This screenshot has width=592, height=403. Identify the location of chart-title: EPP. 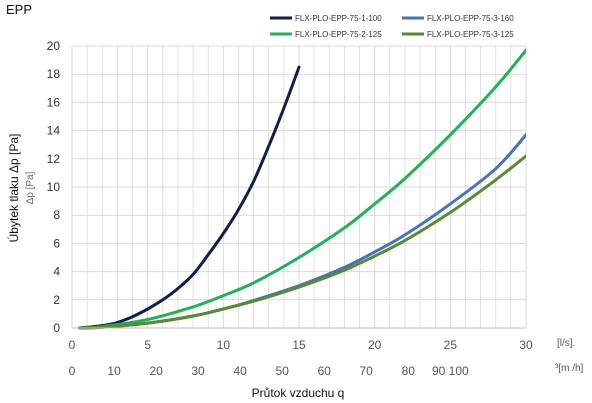
(19, 9).